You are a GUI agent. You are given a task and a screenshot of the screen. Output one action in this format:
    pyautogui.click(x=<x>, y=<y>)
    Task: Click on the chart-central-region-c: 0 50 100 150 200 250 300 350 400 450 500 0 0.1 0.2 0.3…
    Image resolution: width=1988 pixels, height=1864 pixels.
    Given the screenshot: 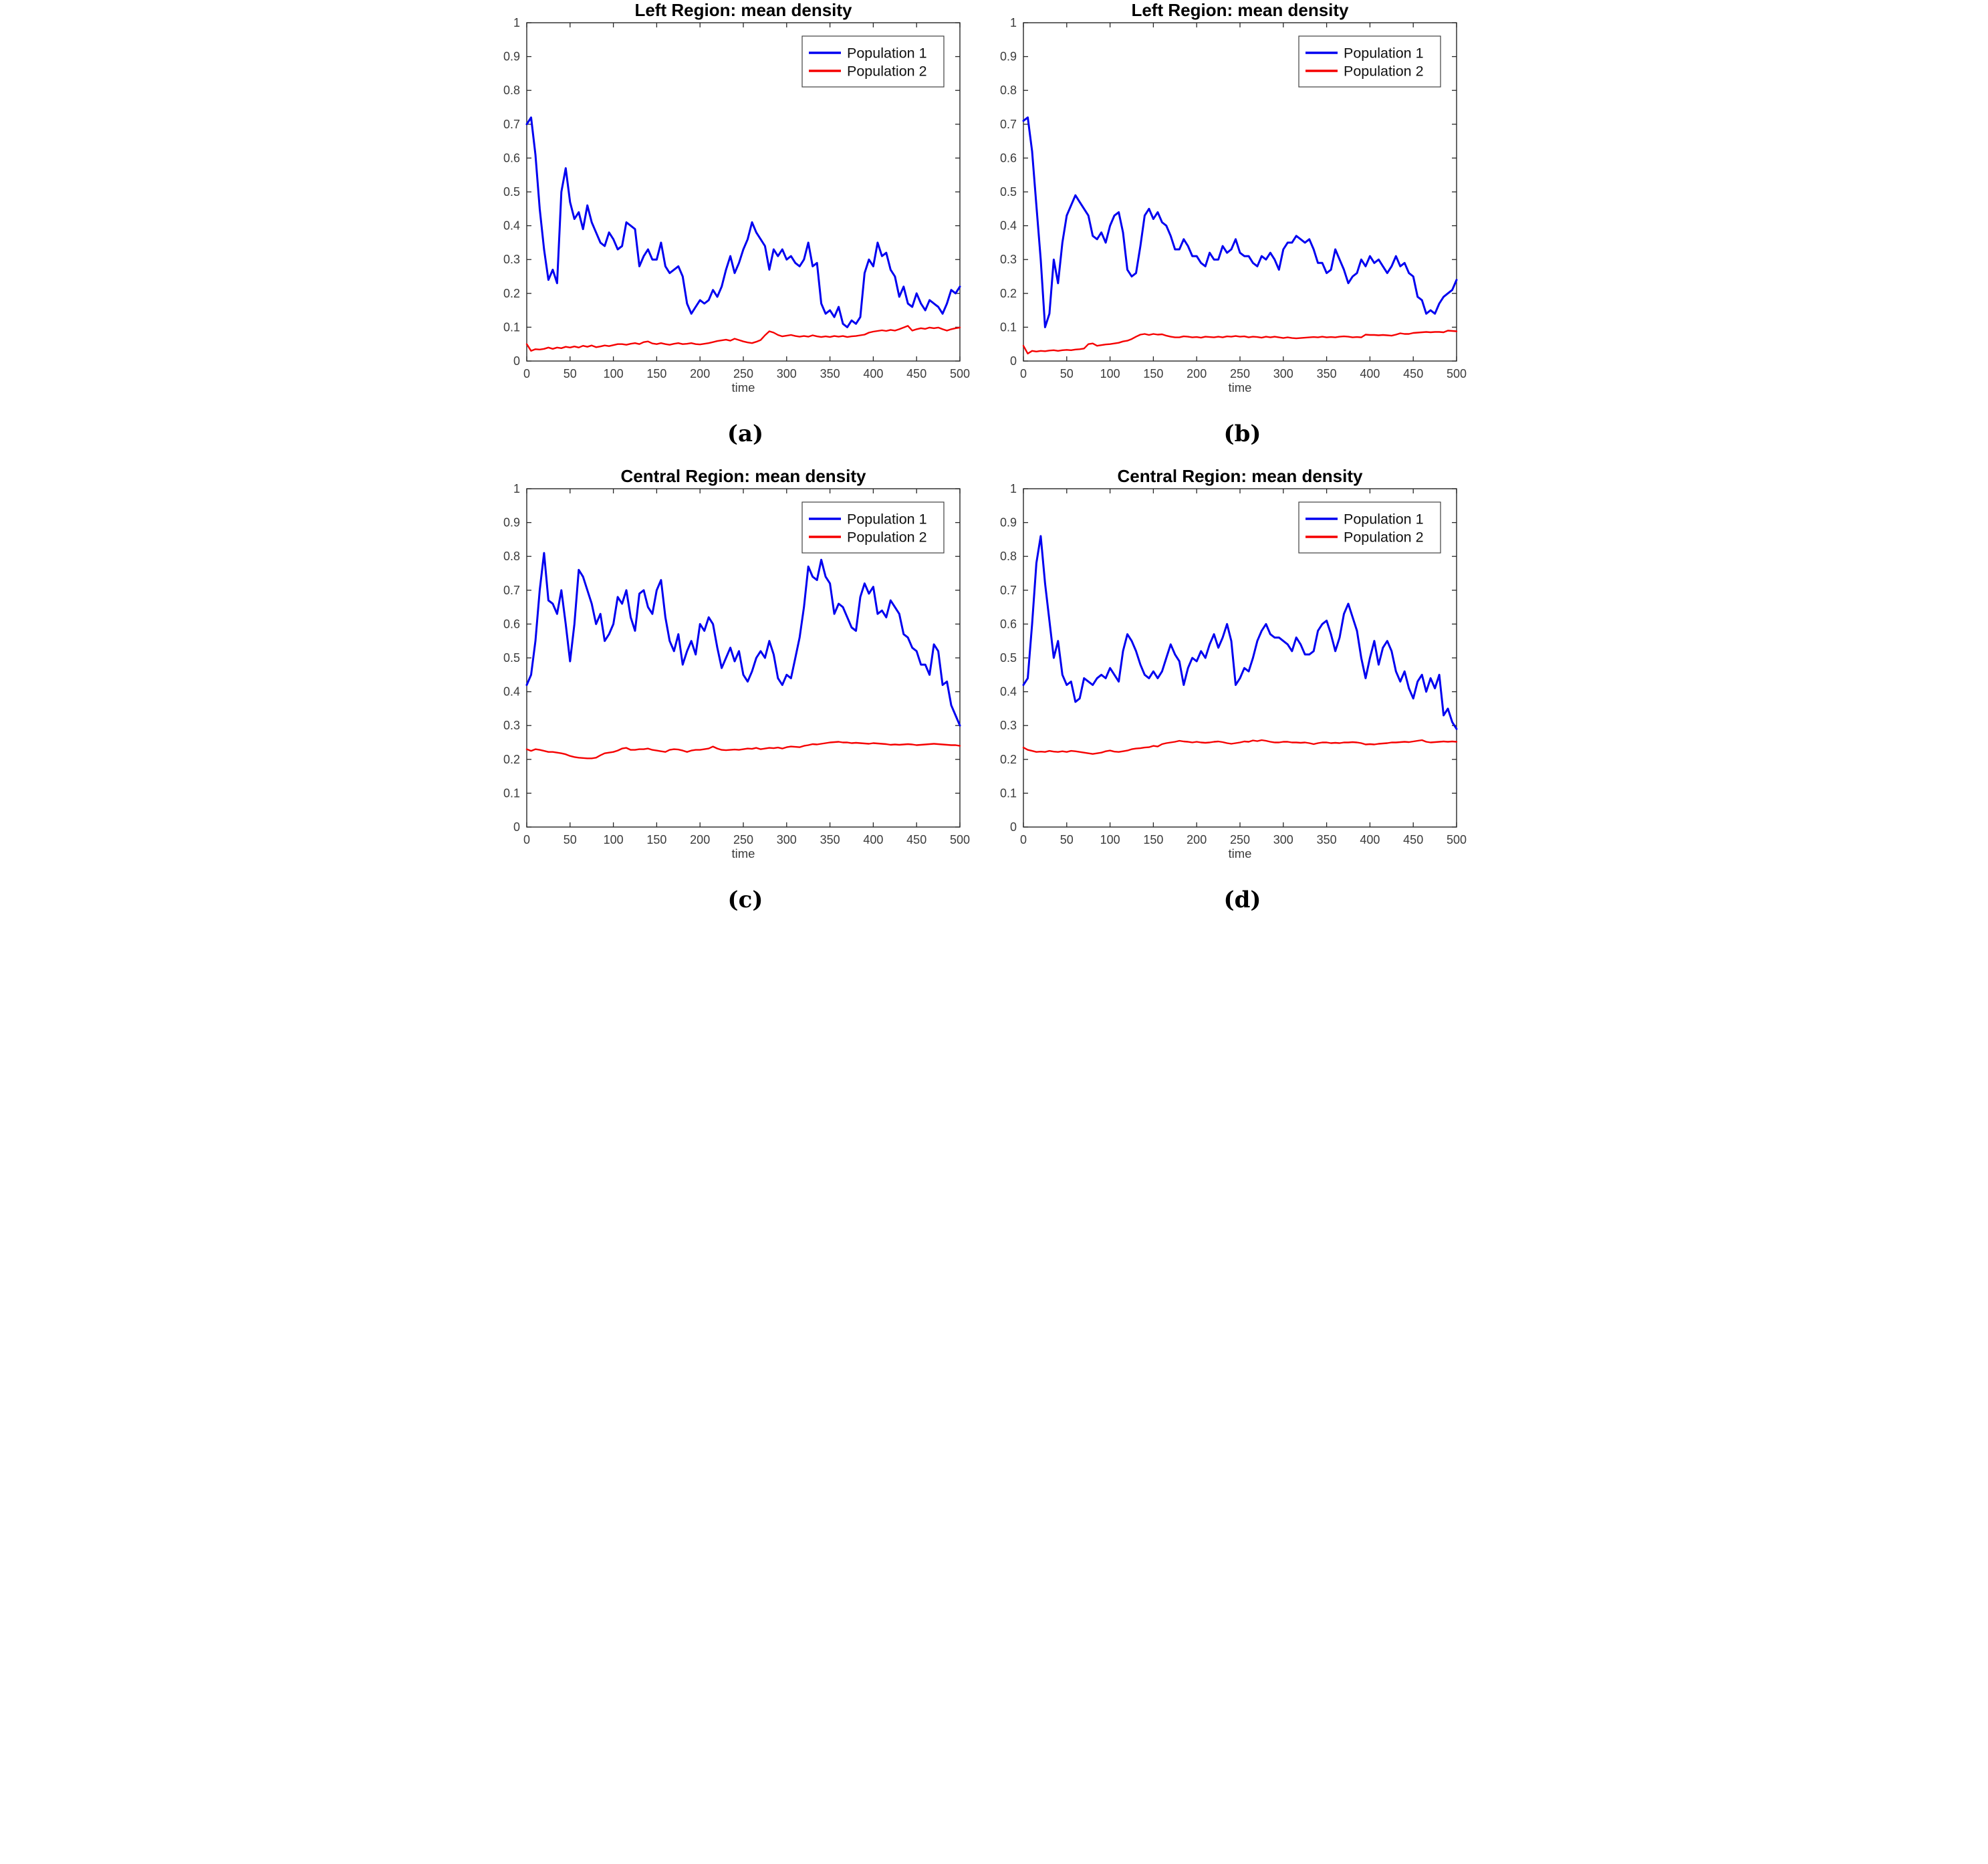 What is the action you would take?
    pyautogui.click(x=736, y=663)
    